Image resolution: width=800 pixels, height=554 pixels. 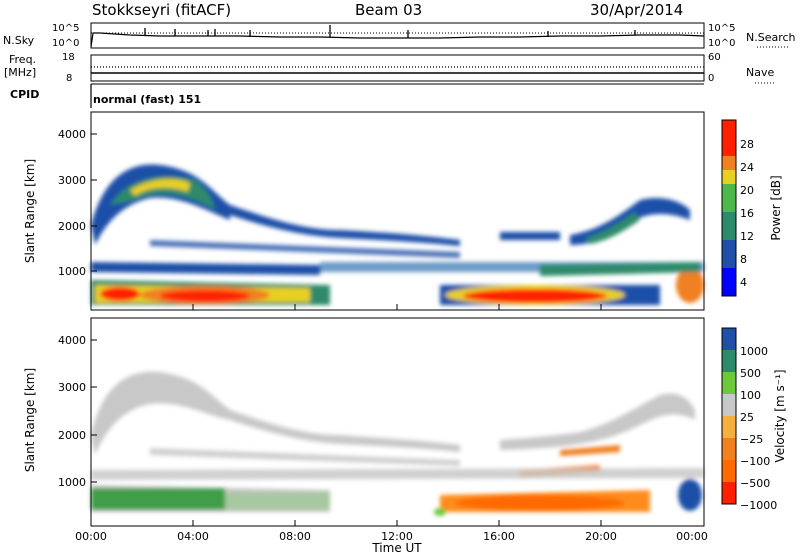 I want to click on nsky-panel, so click(x=397, y=35).